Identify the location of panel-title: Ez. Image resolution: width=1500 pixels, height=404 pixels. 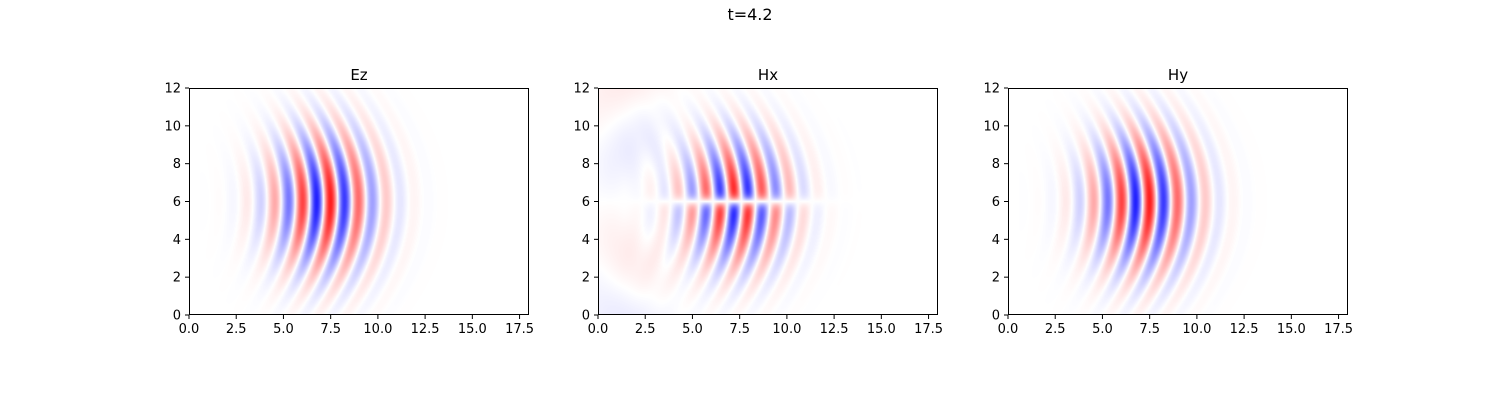
(358, 75).